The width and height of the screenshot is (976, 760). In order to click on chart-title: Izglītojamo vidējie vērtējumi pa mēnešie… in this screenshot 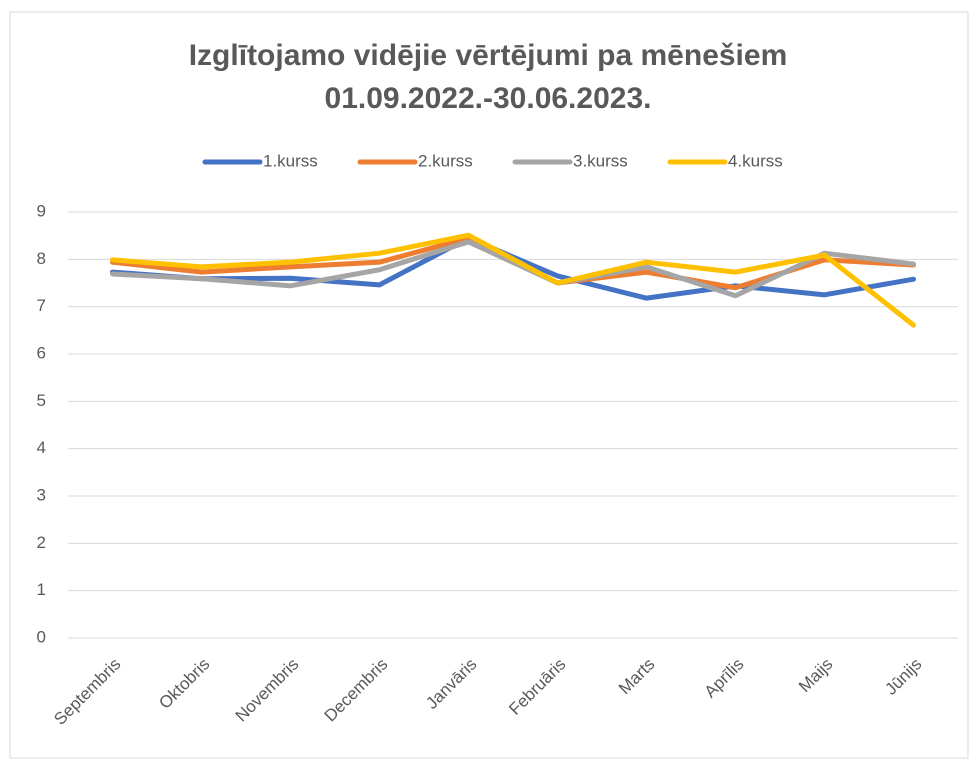, I will do `click(488, 55)`.